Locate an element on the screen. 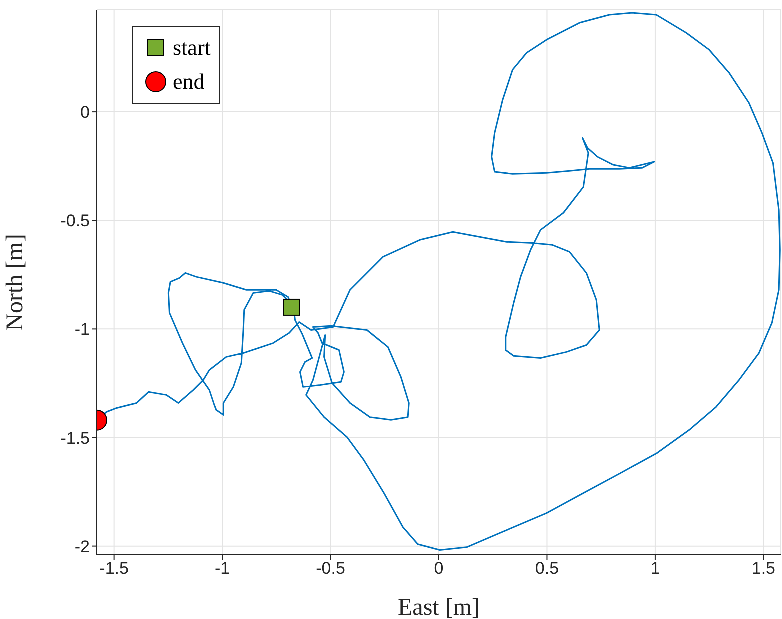 This screenshot has width=782, height=619. x-tick-label: 0 is located at coordinates (439, 568).